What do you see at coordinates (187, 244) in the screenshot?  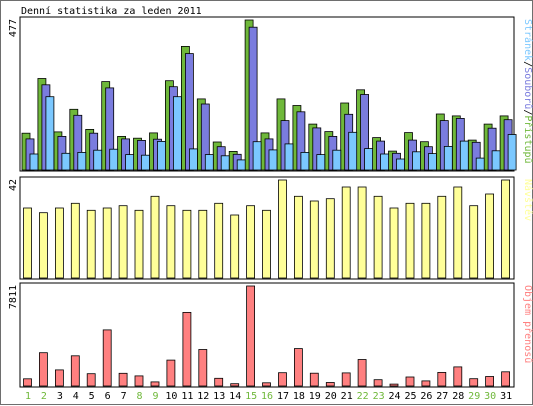 I see `bar-návštěv-day-11` at bounding box center [187, 244].